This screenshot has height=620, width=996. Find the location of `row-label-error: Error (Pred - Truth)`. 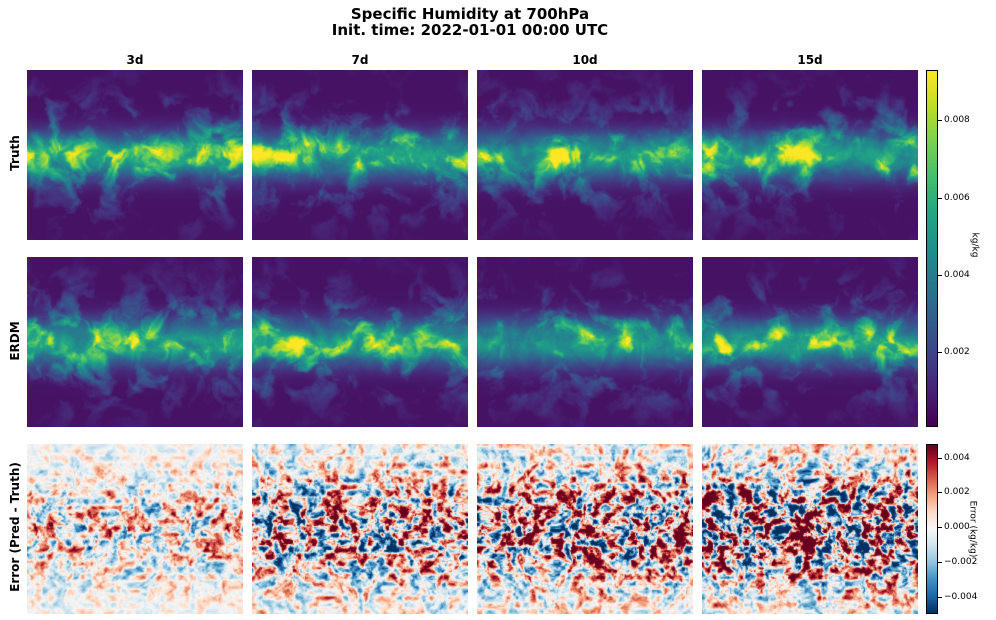

row-label-error: Error (Pred - Truth) is located at coordinates (15, 527).